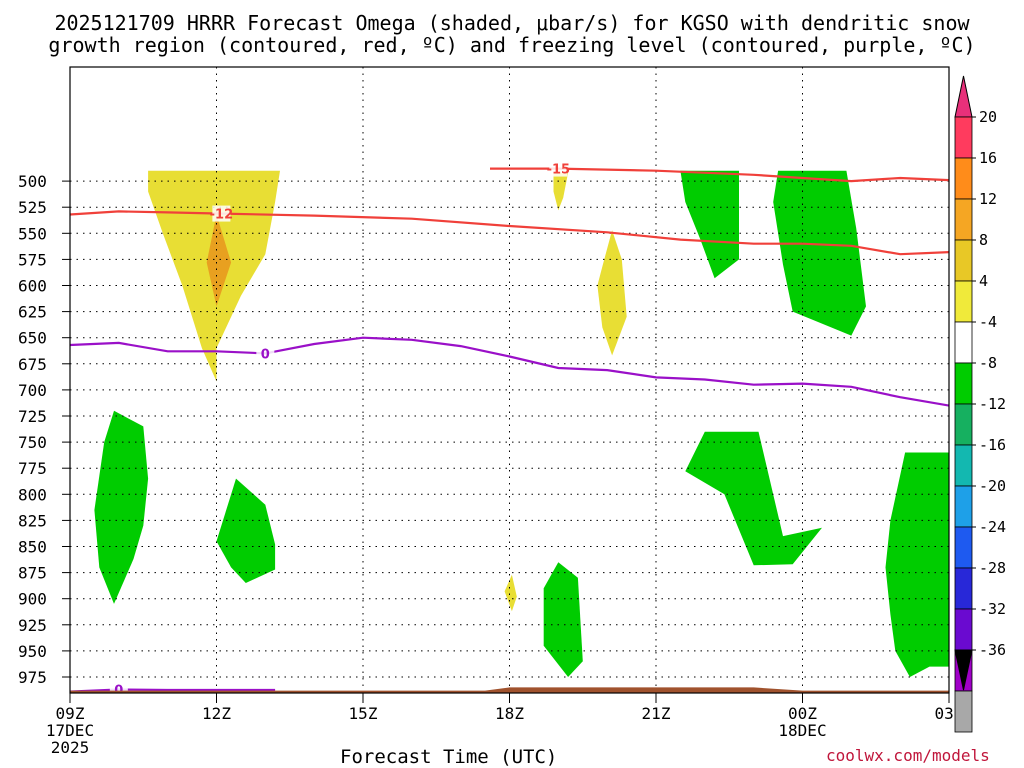 The width and height of the screenshot is (1024, 768). Describe the element at coordinates (709, 224) in the screenshot. I see `omega-region-green-sink-2230z` at that location.